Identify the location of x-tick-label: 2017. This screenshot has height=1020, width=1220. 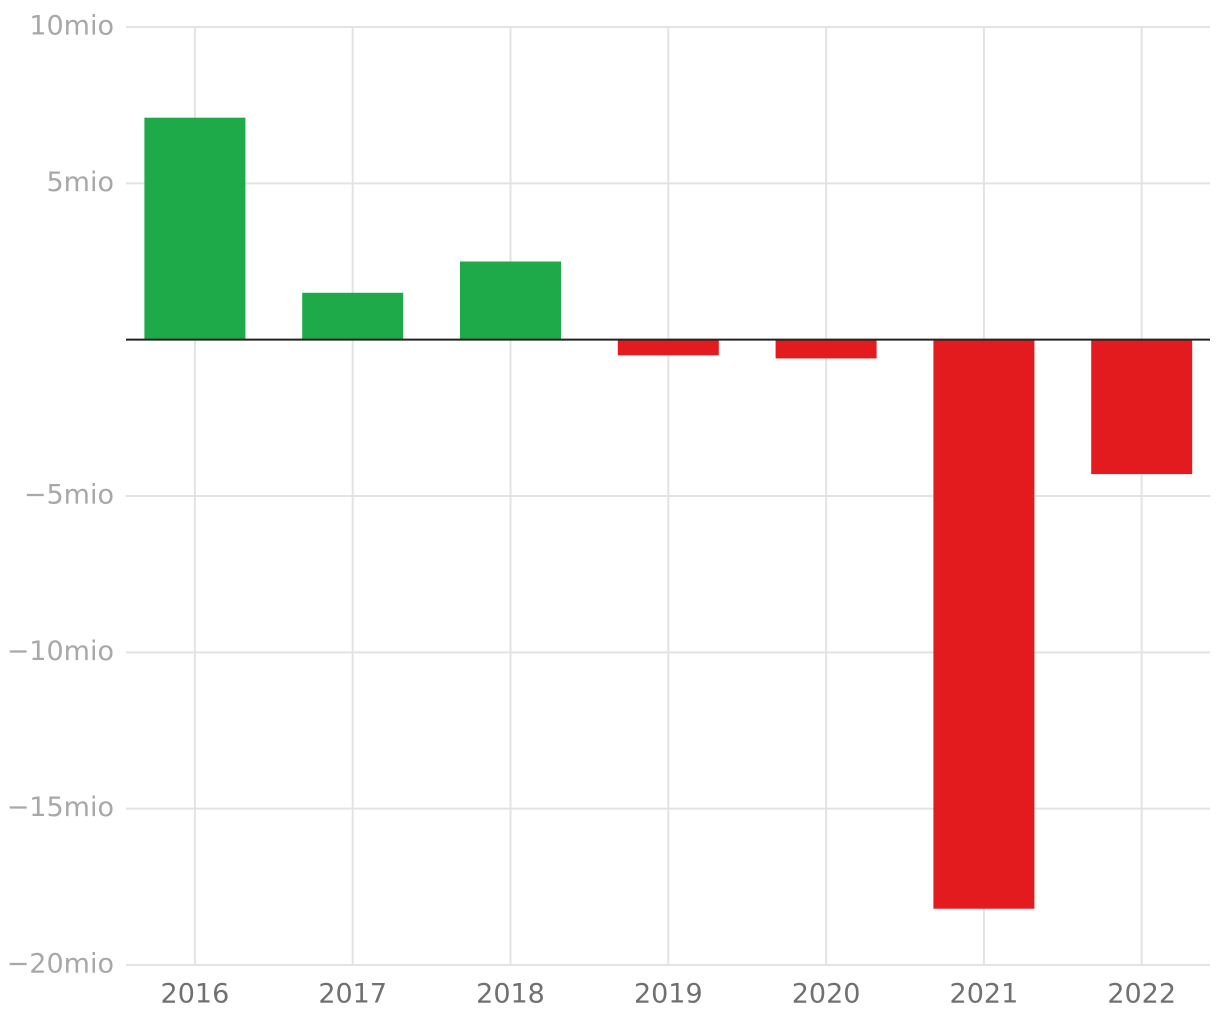
(352, 994).